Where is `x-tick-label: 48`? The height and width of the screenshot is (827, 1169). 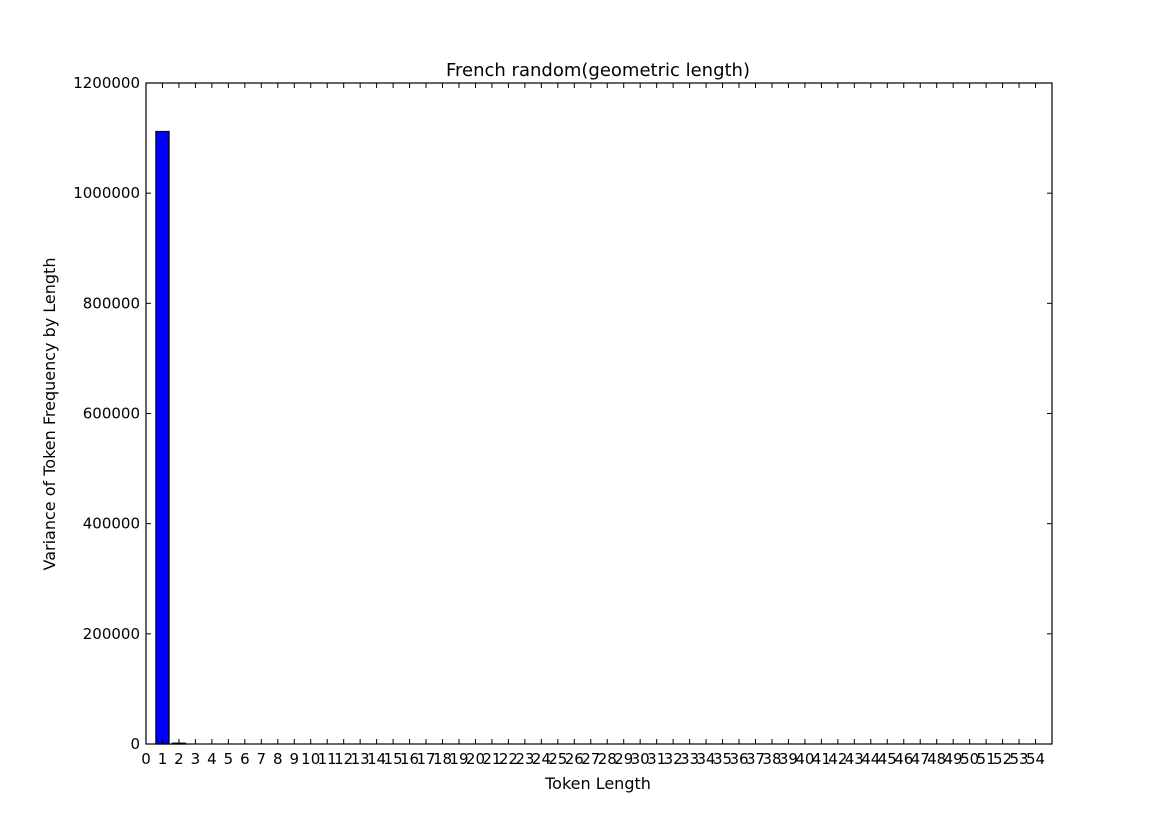
x-tick-label: 48 is located at coordinates (936, 759).